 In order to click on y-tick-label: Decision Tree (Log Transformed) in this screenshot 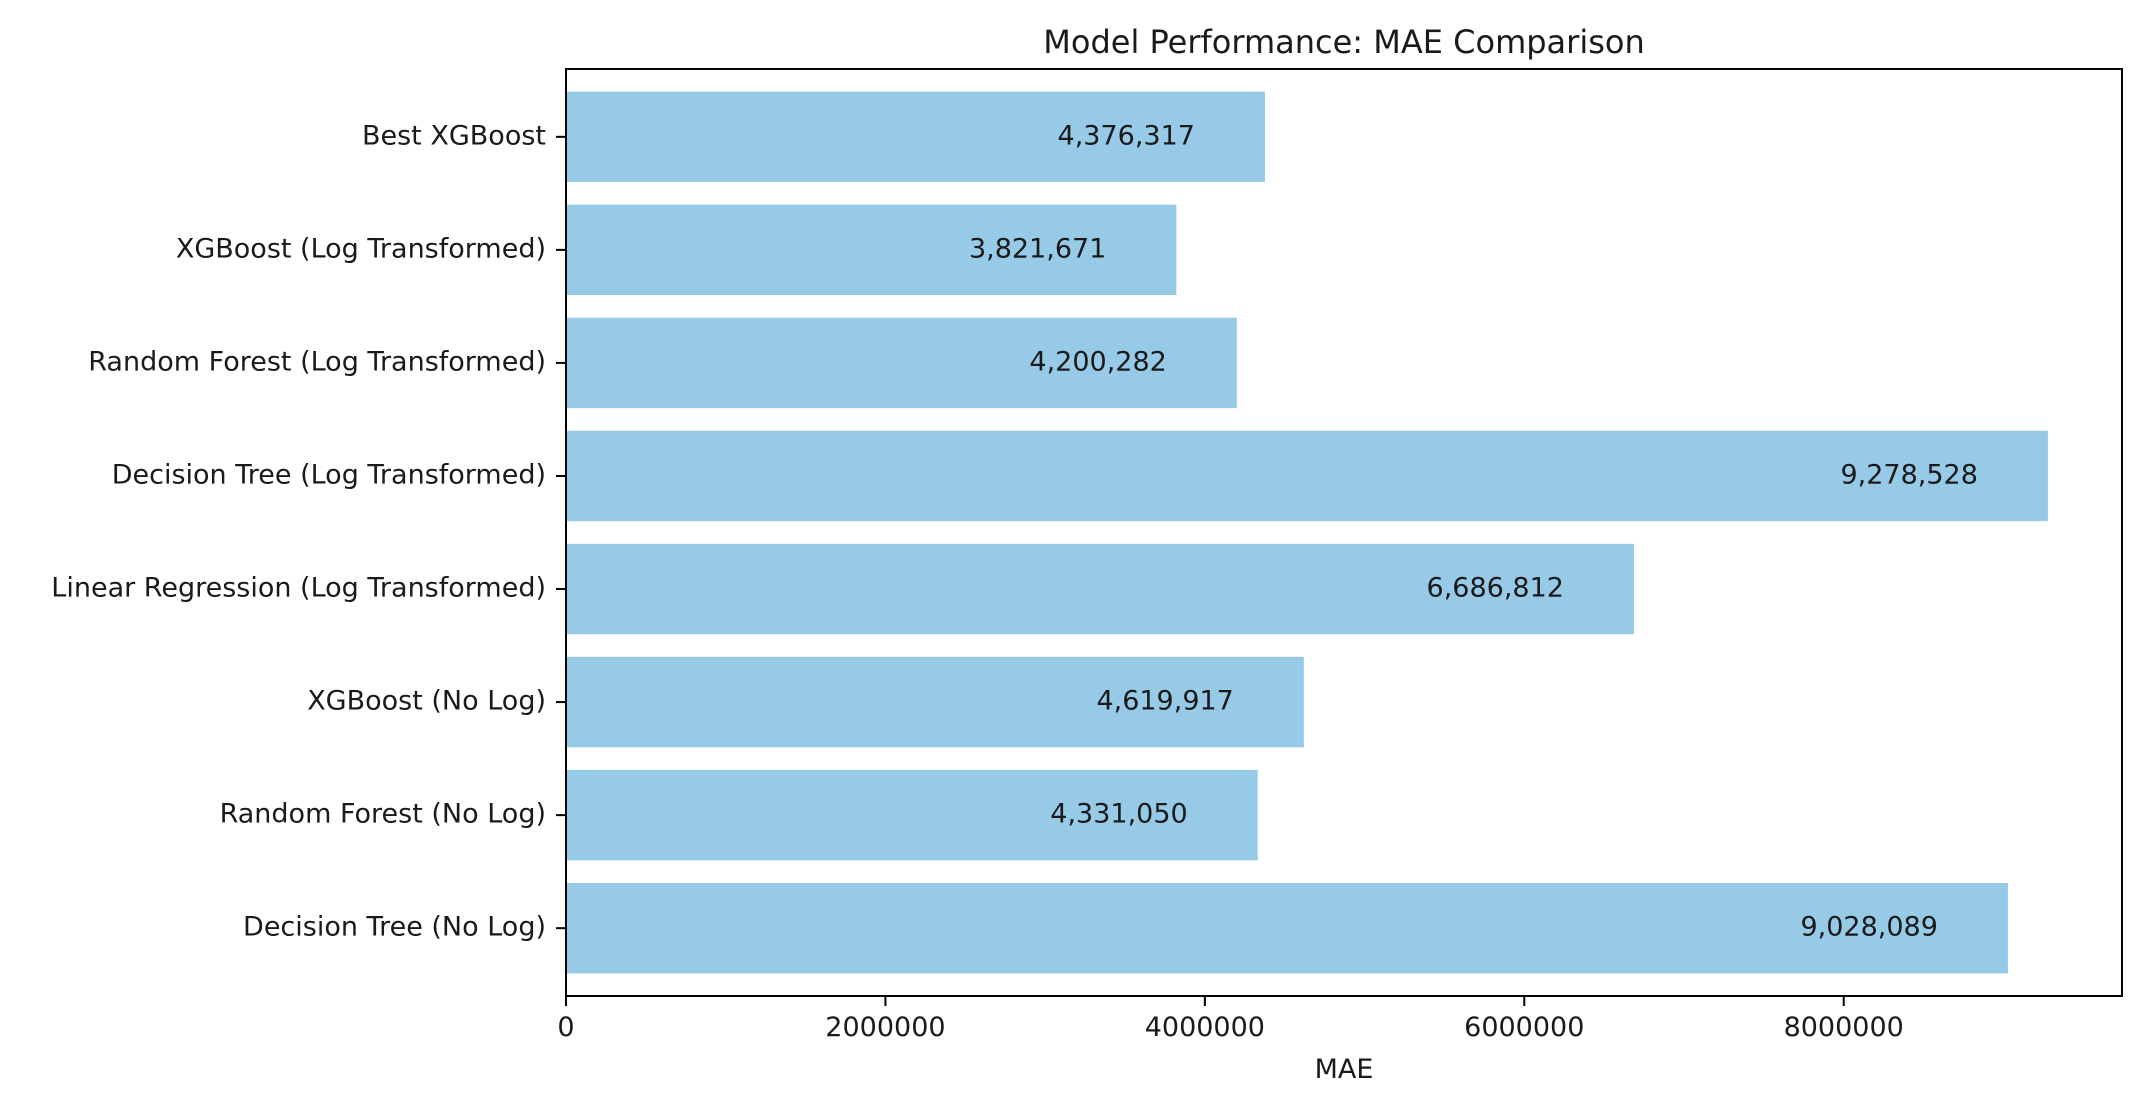, I will do `click(329, 474)`.